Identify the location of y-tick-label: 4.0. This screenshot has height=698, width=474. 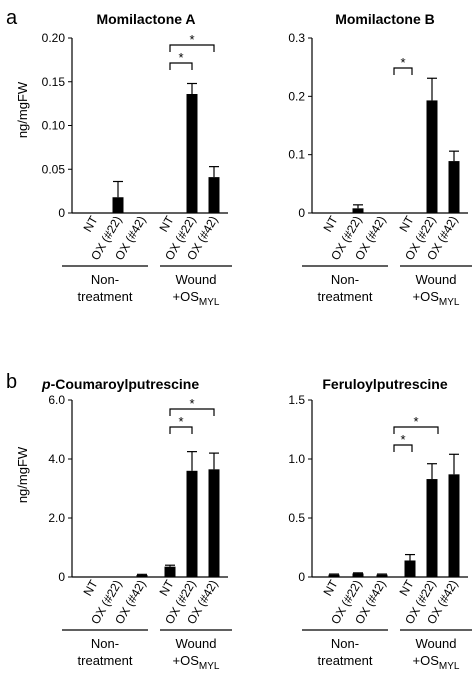
(56, 459).